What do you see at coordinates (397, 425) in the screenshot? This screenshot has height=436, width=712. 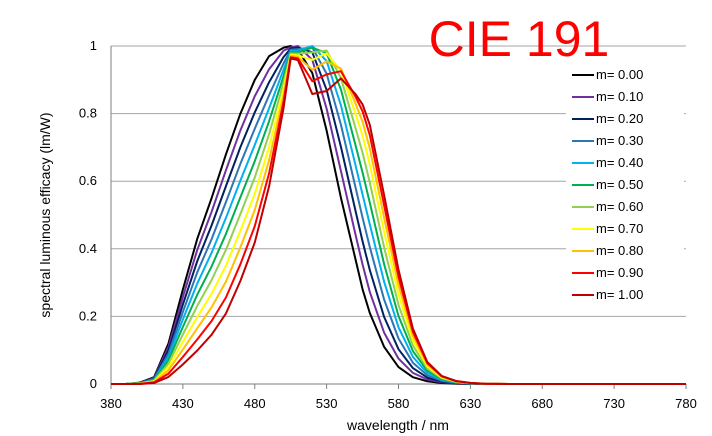 I see `x-axis-title: wavelength / nm` at bounding box center [397, 425].